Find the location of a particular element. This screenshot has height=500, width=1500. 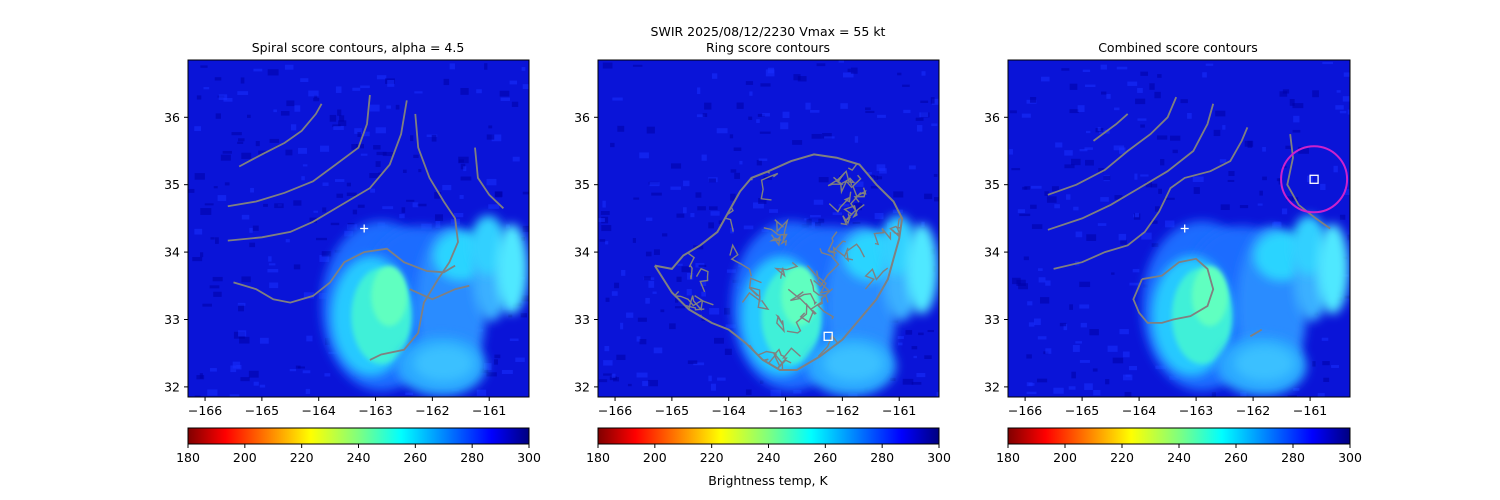

panel-title: Combined score contours is located at coordinates (1178, 47).